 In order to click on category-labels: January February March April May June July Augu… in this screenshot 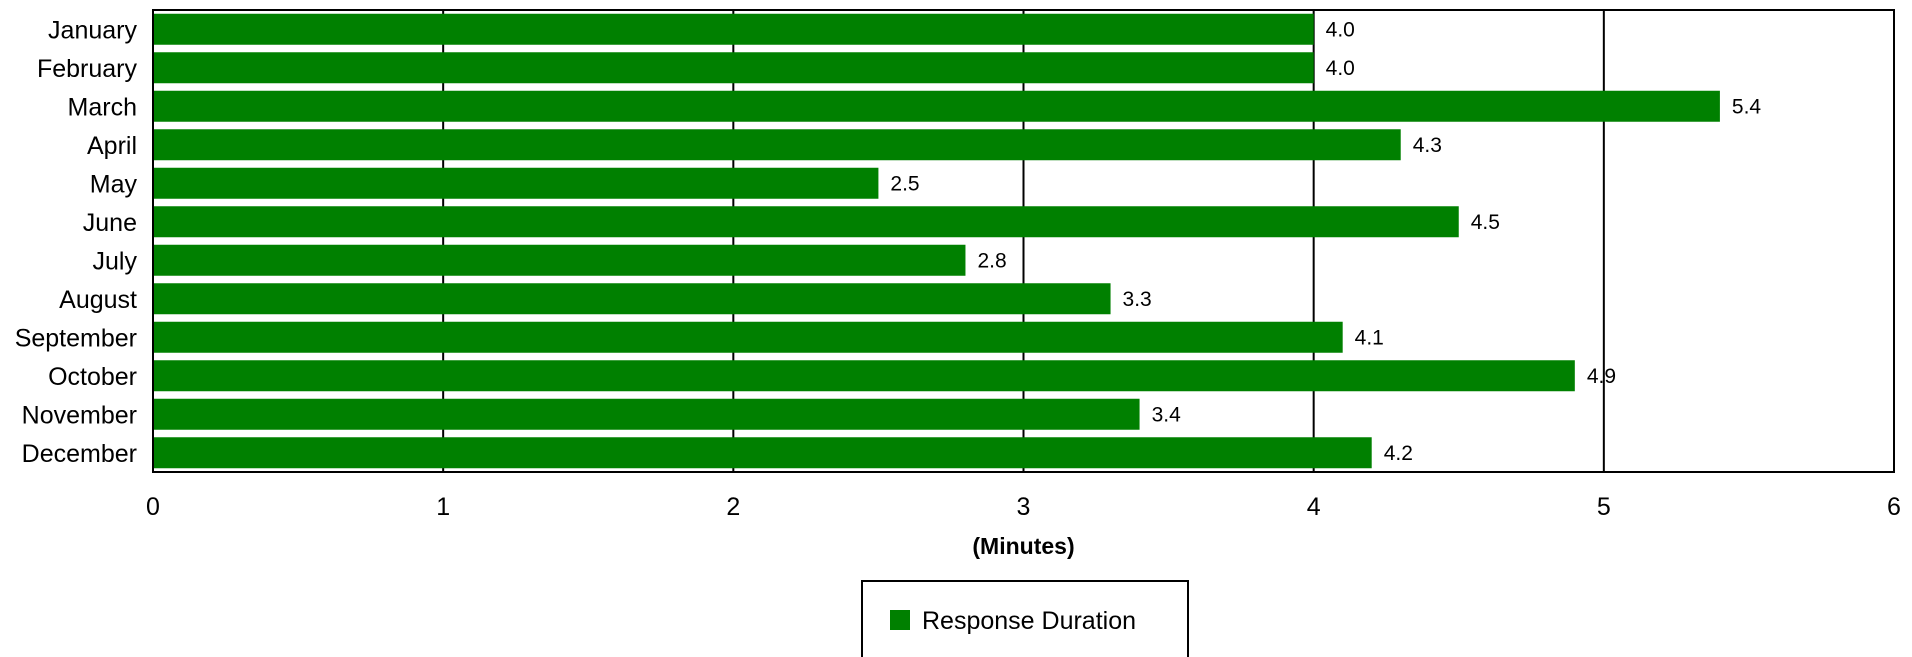, I will do `click(76, 242)`.